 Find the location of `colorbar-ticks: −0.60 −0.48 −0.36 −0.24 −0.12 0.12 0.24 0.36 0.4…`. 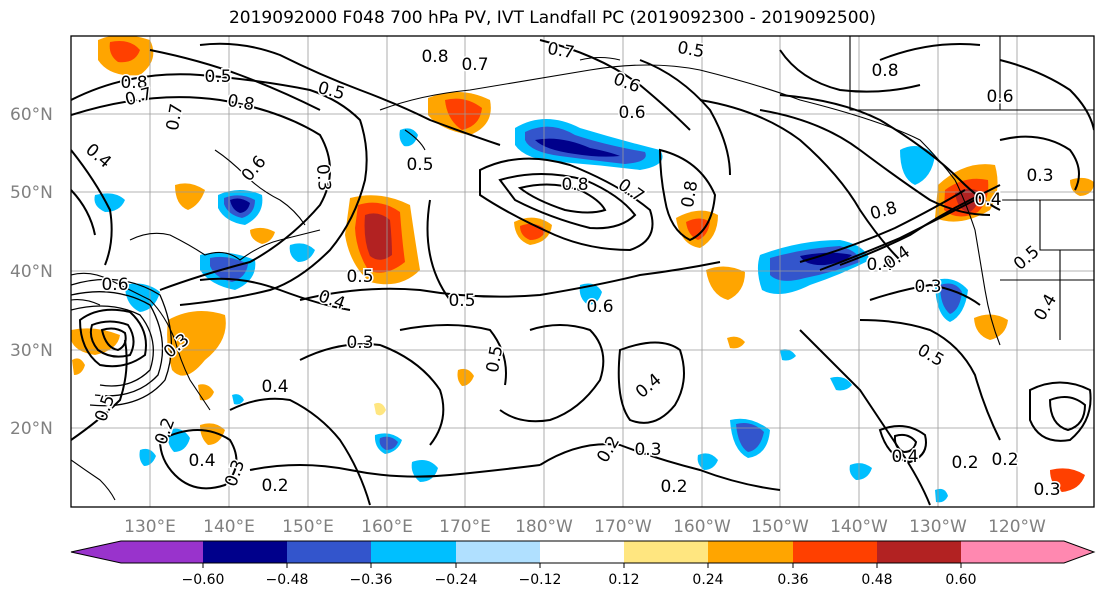

colorbar-ticks: −0.60 −0.48 −0.36 −0.24 −0.12 0.12 0.24 0.36 0.4… is located at coordinates (579, 575).